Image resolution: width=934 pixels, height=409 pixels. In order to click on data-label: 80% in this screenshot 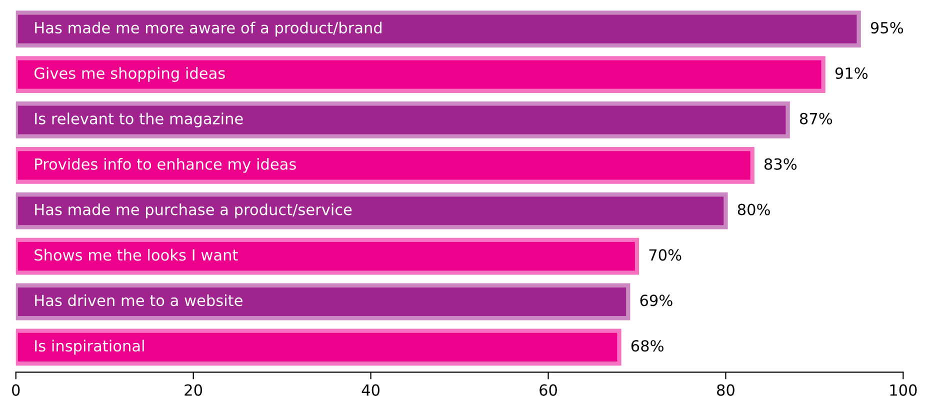, I will do `click(754, 210)`.